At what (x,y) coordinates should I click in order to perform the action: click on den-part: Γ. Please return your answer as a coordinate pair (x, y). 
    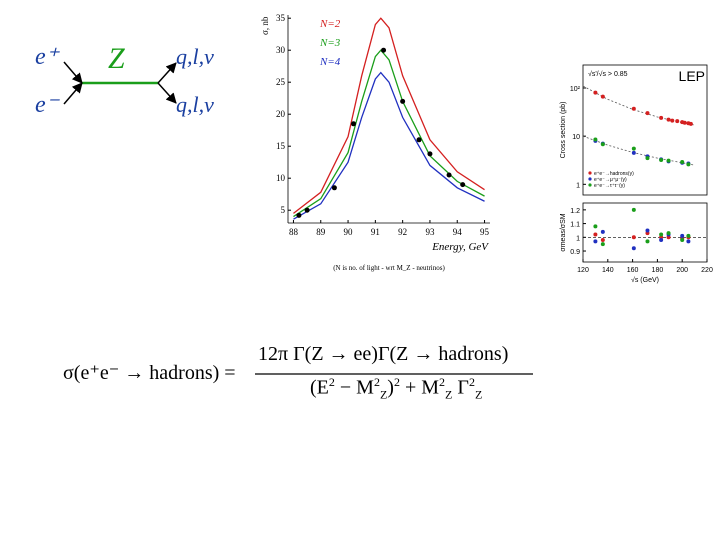
    Looking at the image, I should click on (460, 387).